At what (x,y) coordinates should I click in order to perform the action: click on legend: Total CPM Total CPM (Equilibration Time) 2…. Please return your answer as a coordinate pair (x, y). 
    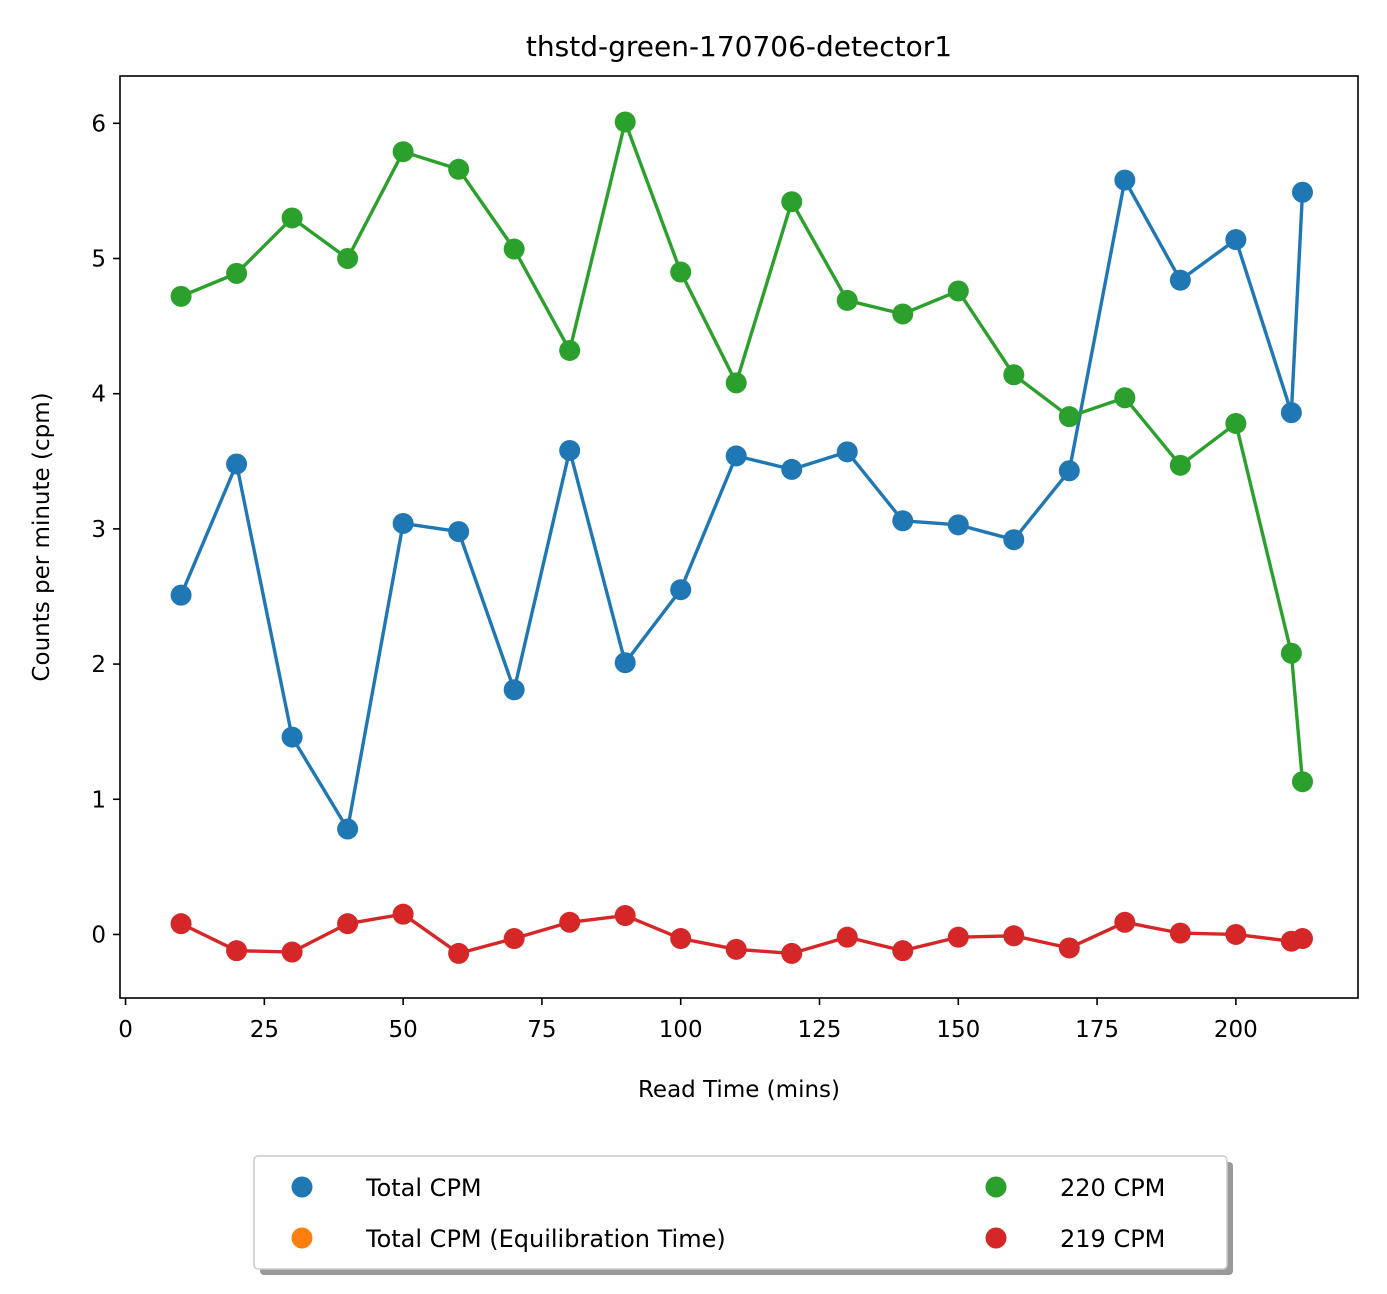
    Looking at the image, I should click on (743, 1215).